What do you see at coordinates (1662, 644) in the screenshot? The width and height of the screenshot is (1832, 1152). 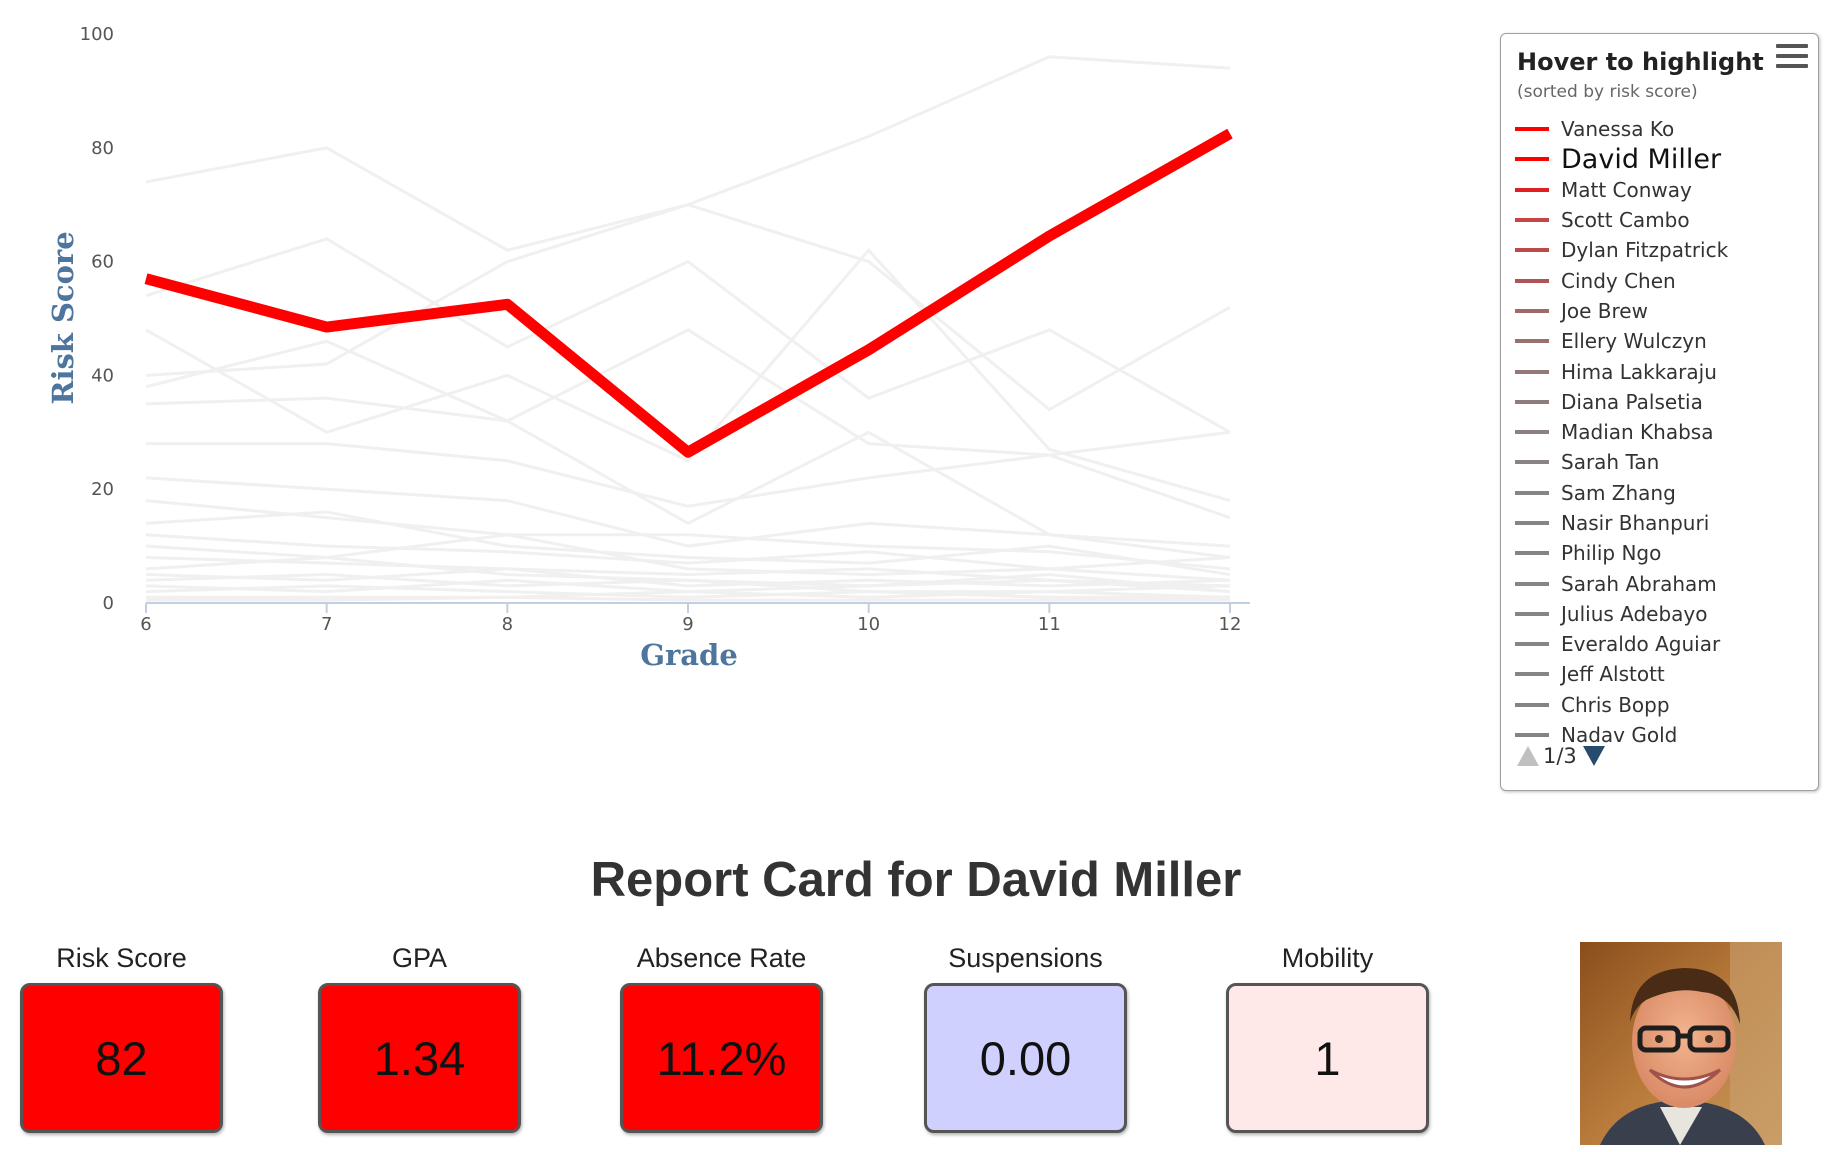 I see `legend-item: Everaldo Aguiar` at bounding box center [1662, 644].